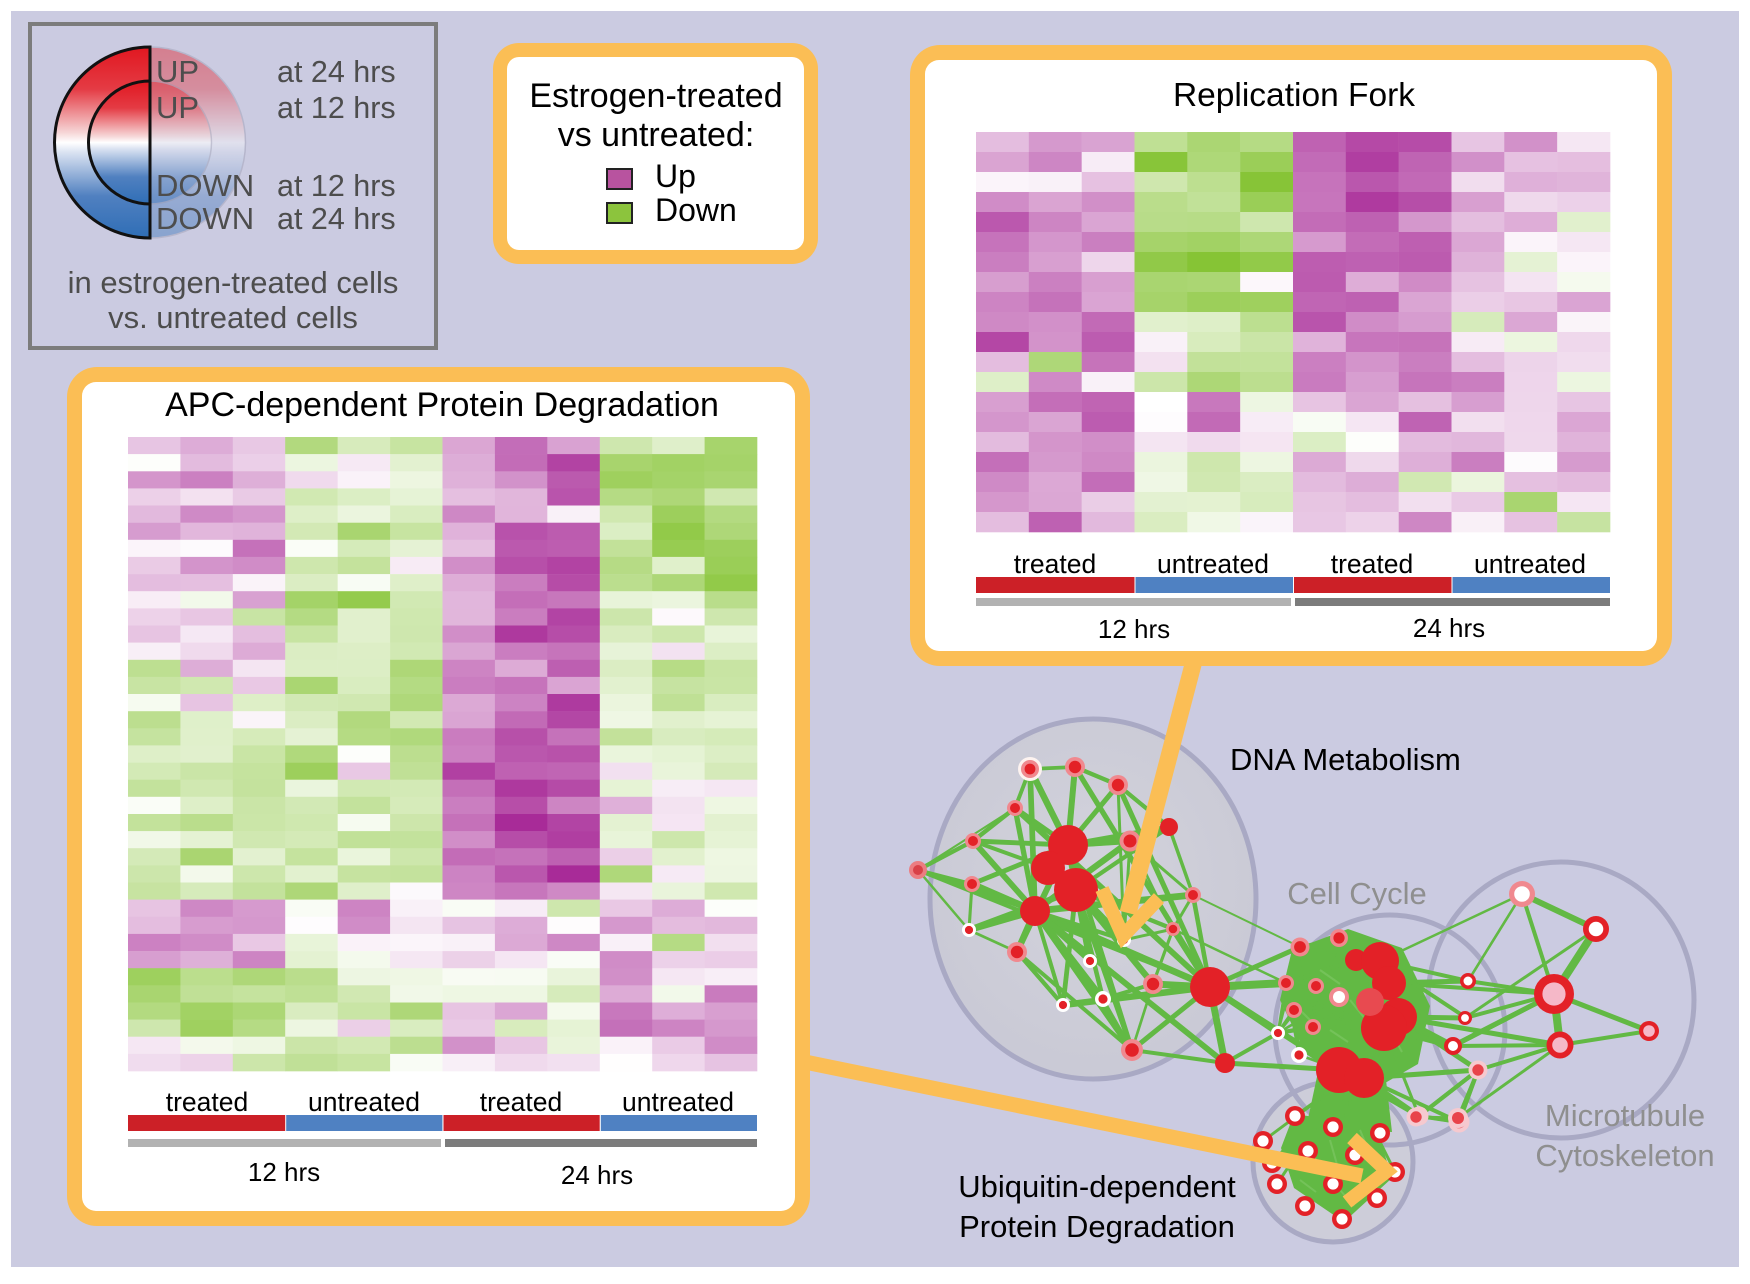  I want to click on svg-text: Ubiquitin-dependent, so click(1097, 1186).